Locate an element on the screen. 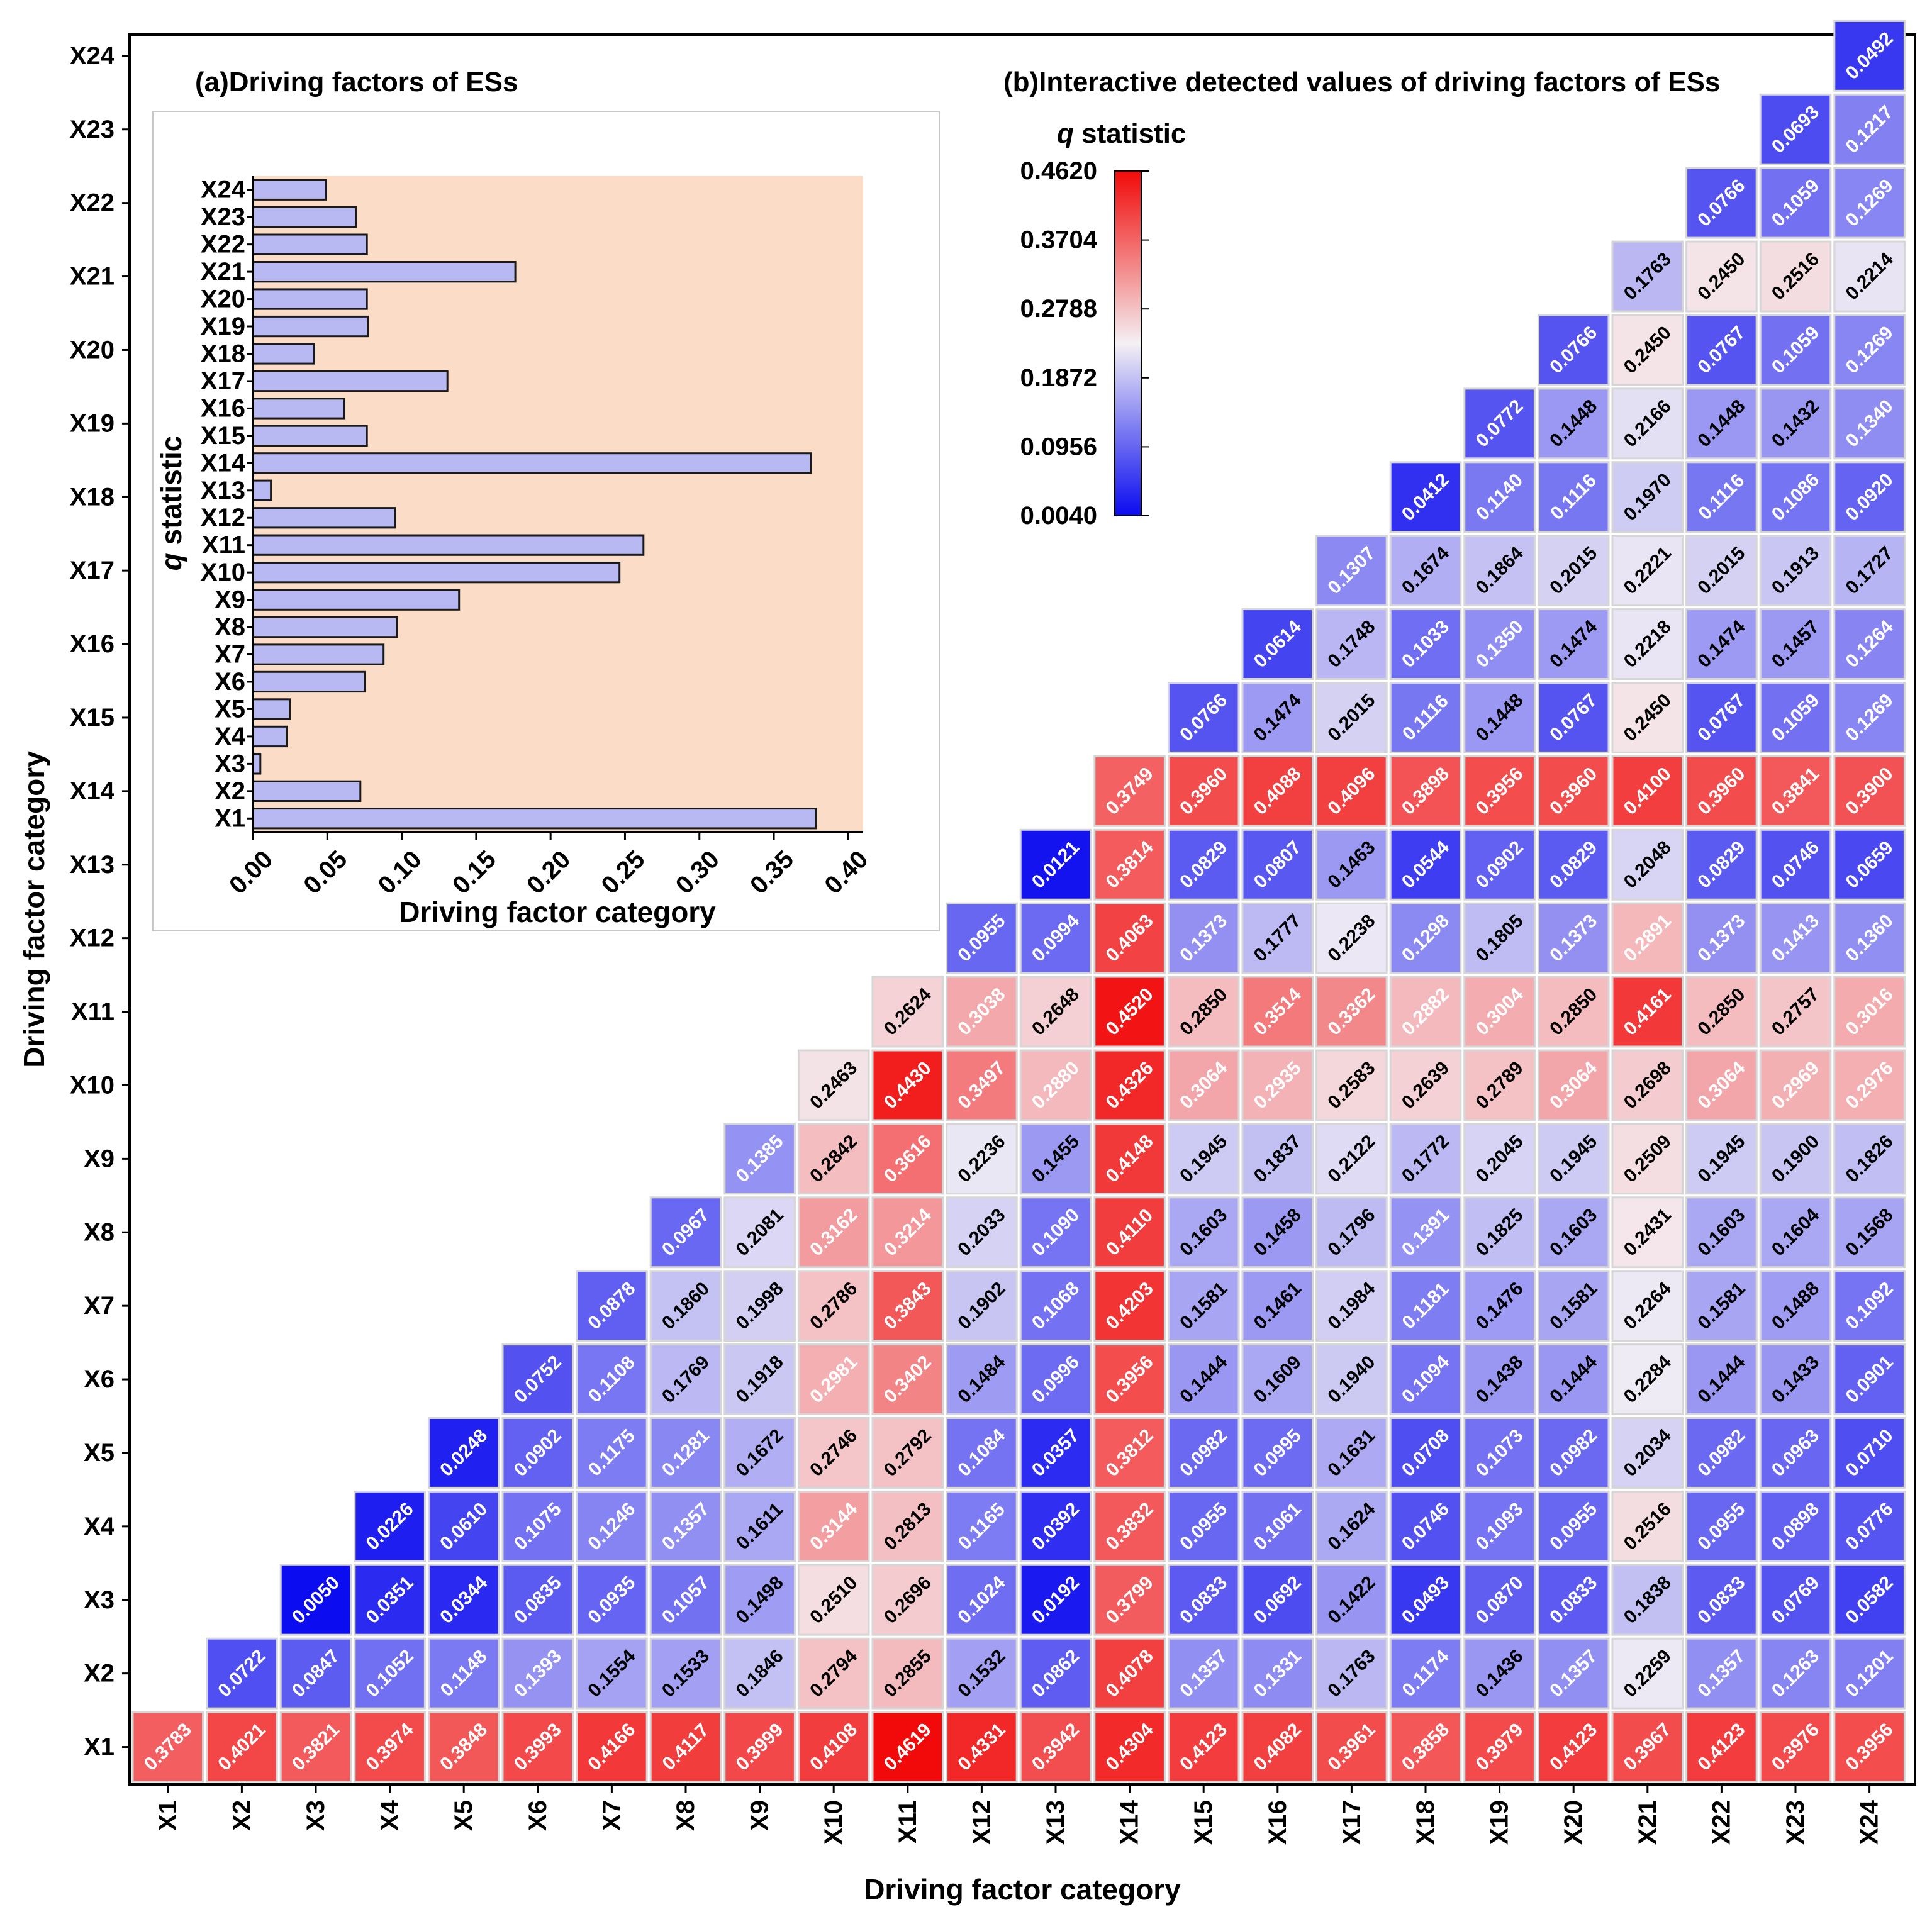 The width and height of the screenshot is (1932, 1924). heatmap-cell-x15-x15 is located at coordinates (1203, 717).